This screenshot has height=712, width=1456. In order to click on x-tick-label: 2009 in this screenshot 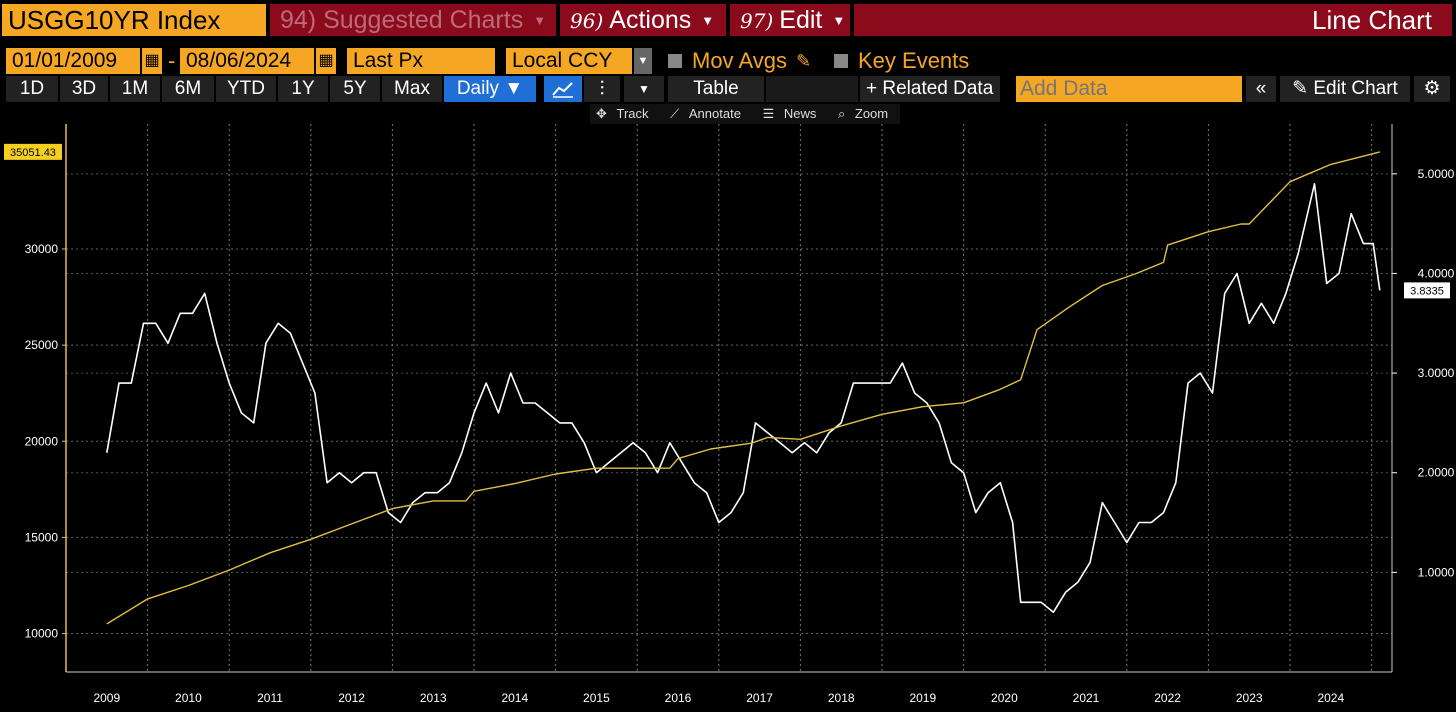, I will do `click(106, 698)`.